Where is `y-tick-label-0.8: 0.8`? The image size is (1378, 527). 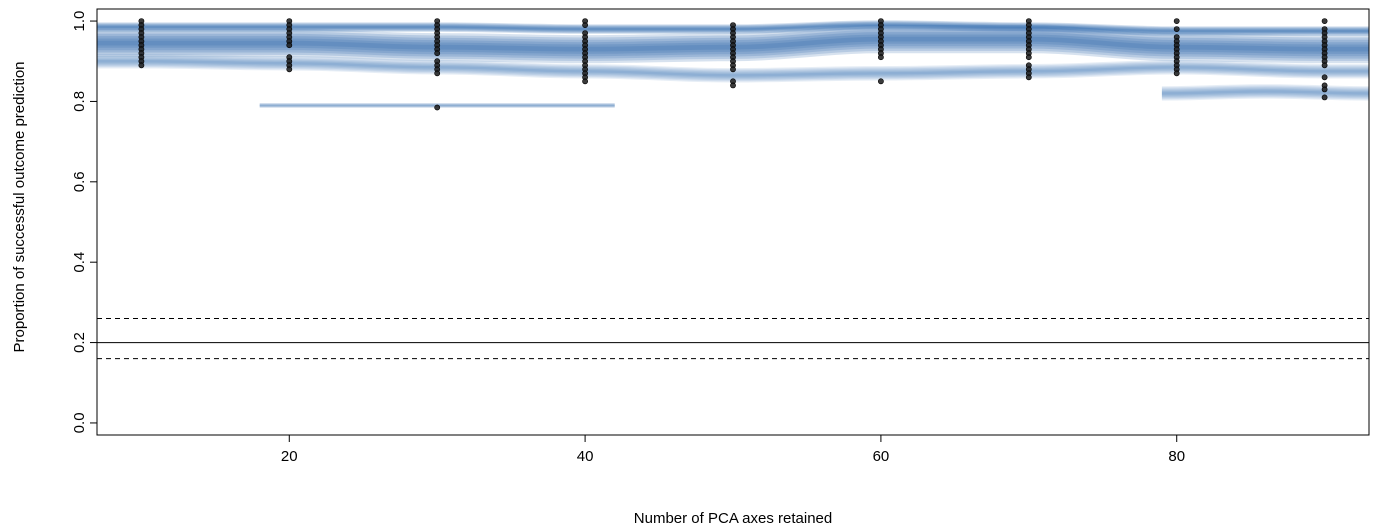 y-tick-label-0.8: 0.8 is located at coordinates (79, 101).